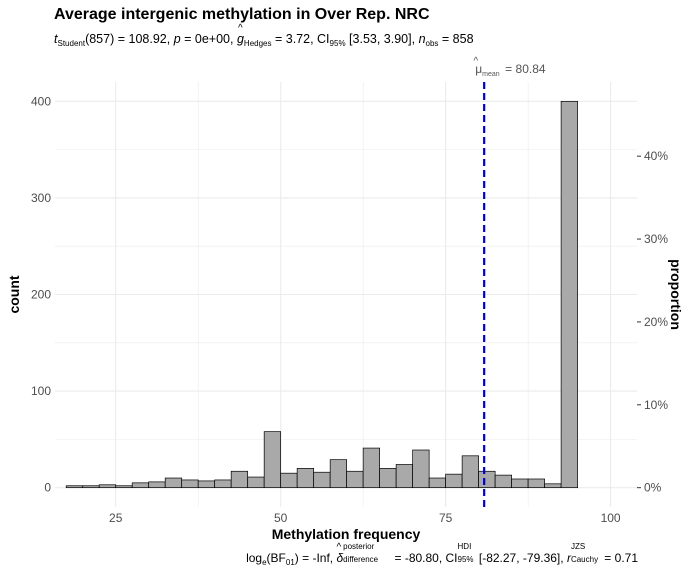  What do you see at coordinates (656, 322) in the screenshot?
I see `y2-tick-label: 20%` at bounding box center [656, 322].